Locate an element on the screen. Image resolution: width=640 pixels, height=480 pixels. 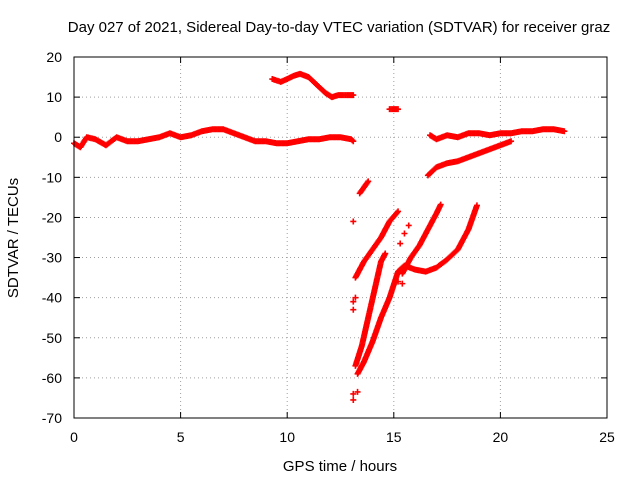
data-point-drop-track-d is located at coordinates (476, 205).